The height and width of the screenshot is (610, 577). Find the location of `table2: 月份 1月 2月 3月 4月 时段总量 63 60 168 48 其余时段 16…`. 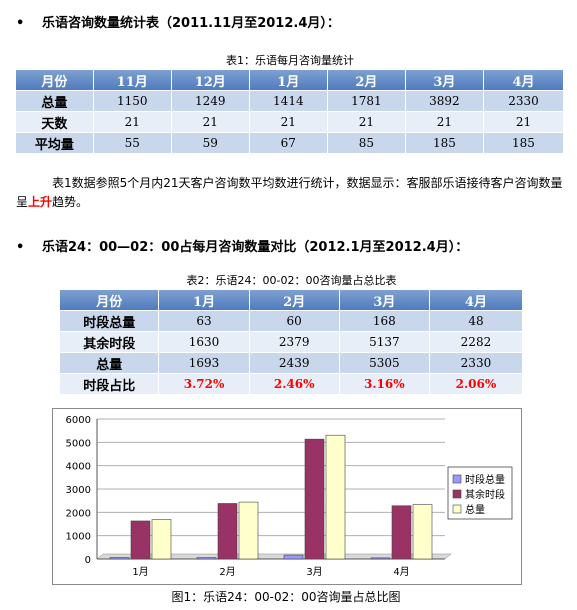

table2: 月份 1月 2月 3月 4月 时段总量 63 60 168 48 其余时段 16… is located at coordinates (292, 342).